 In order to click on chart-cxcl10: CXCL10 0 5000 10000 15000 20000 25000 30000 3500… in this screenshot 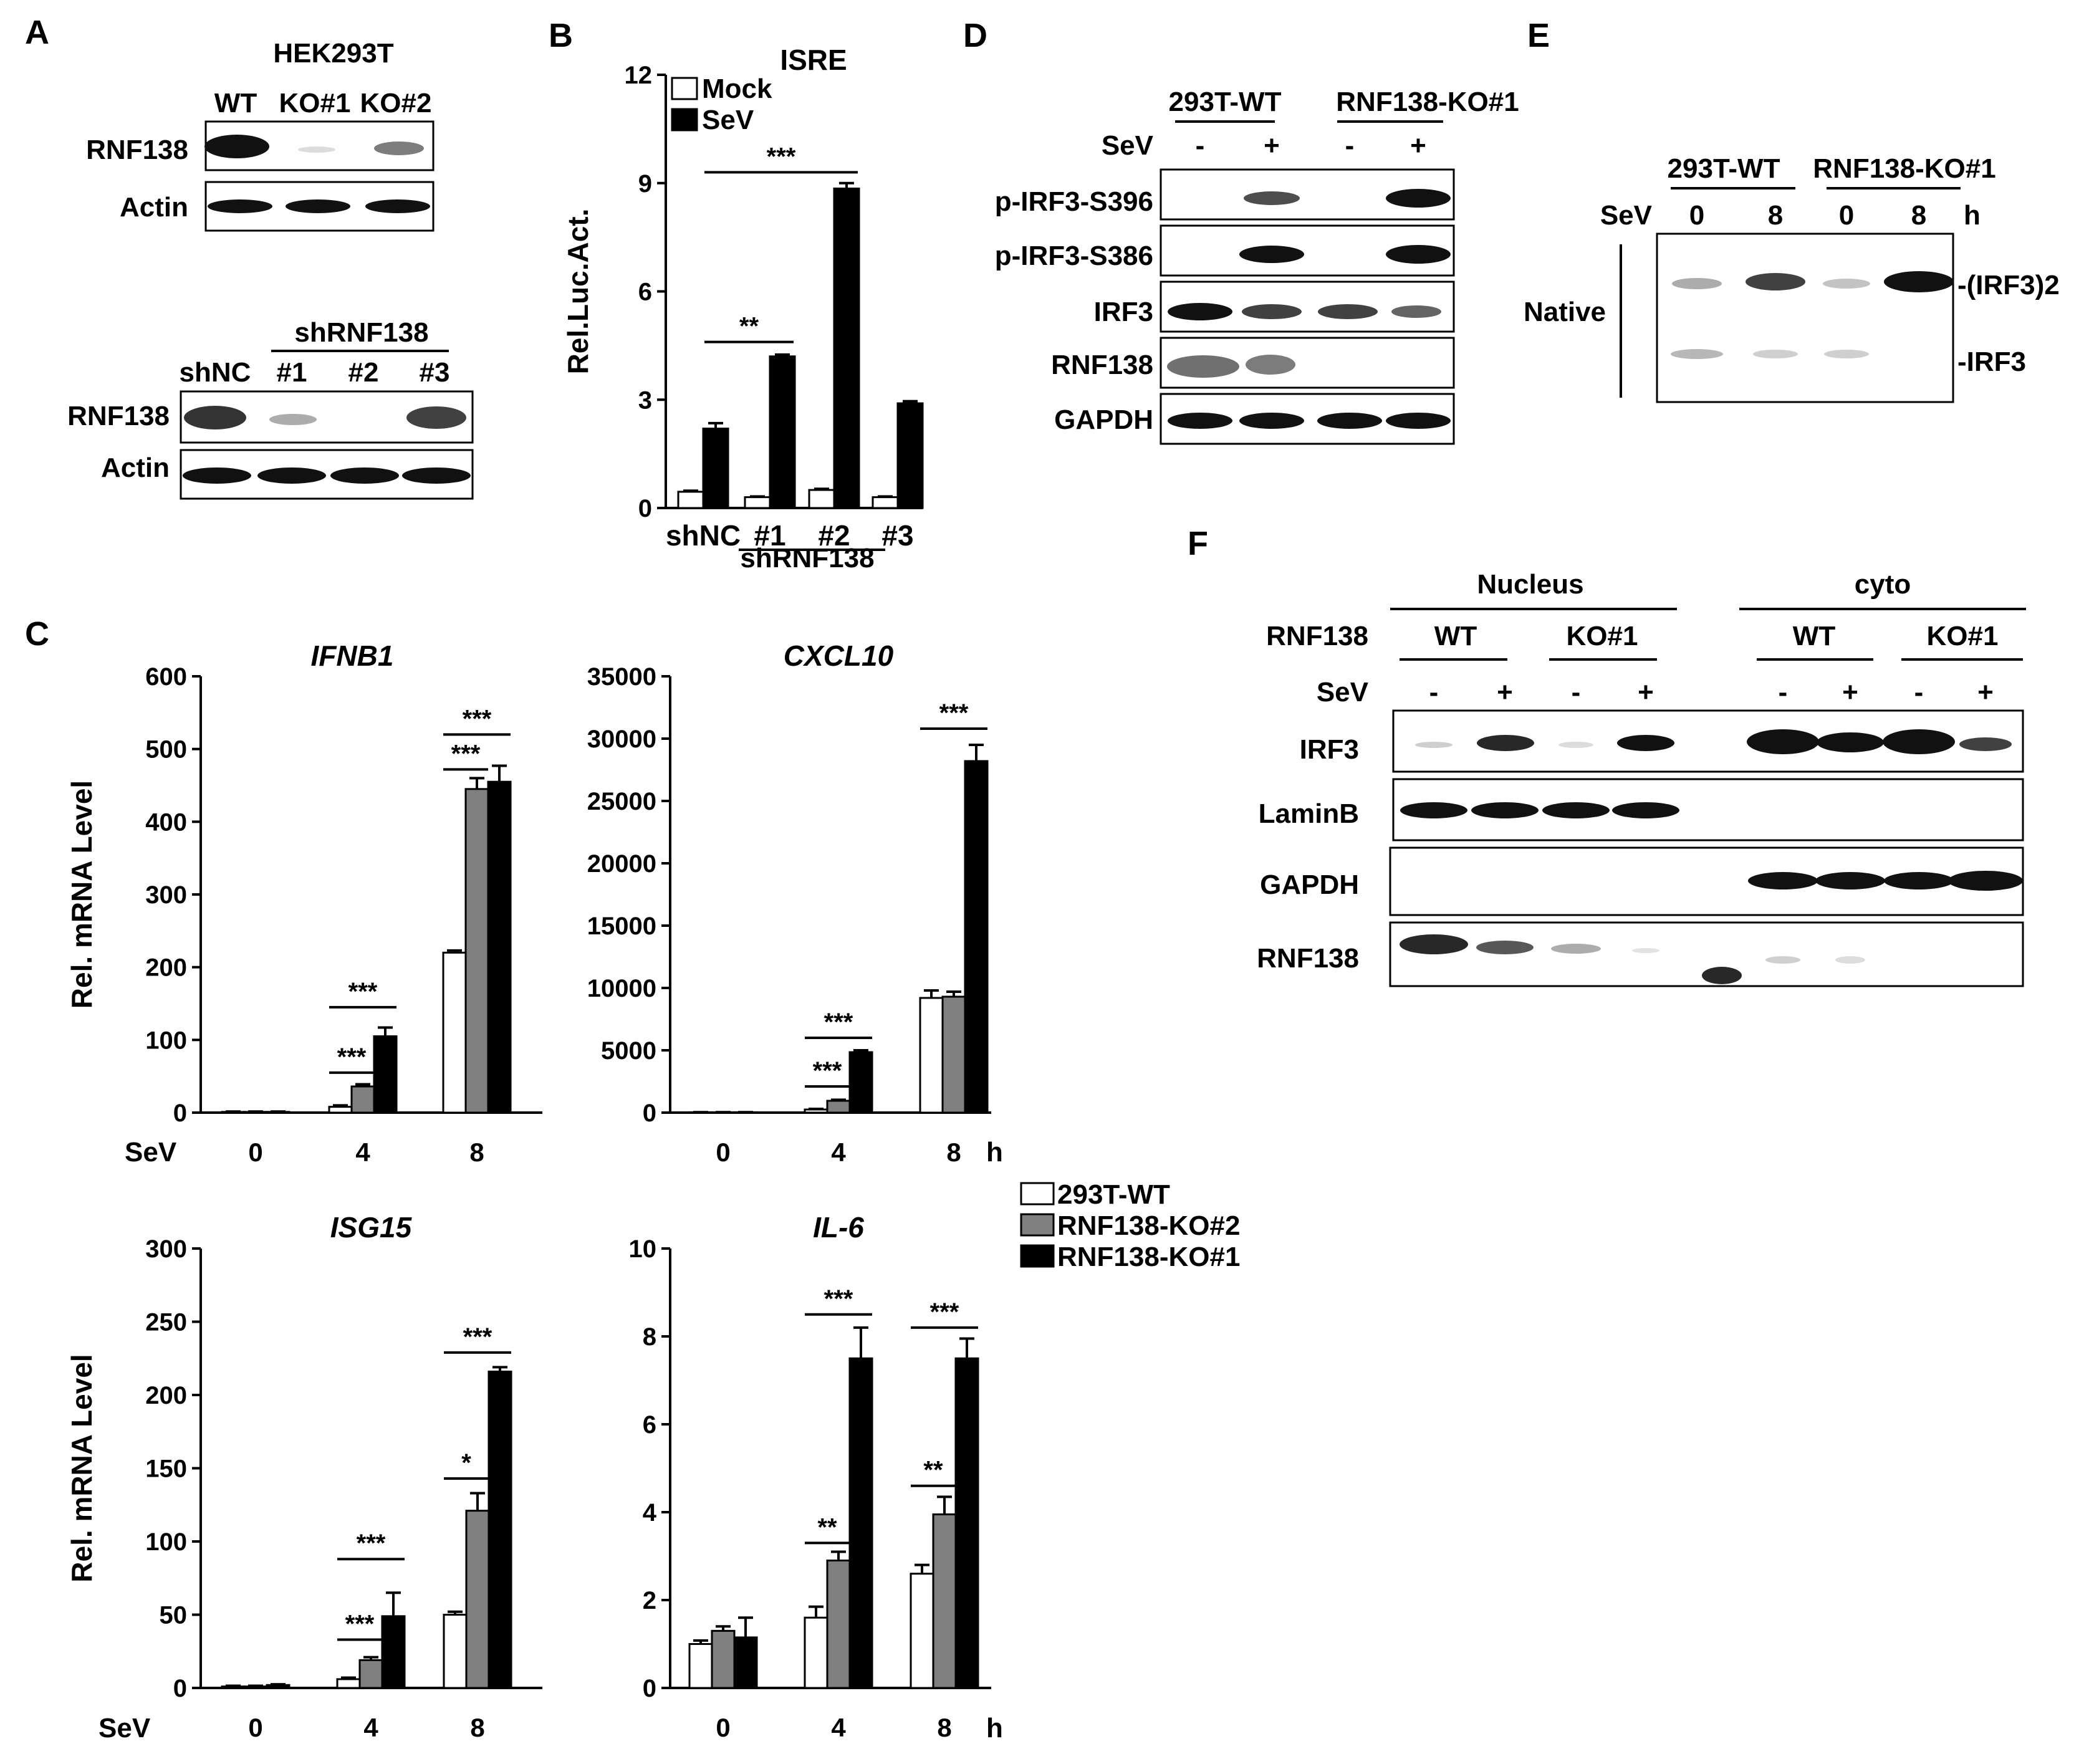, I will do `click(789, 903)`.